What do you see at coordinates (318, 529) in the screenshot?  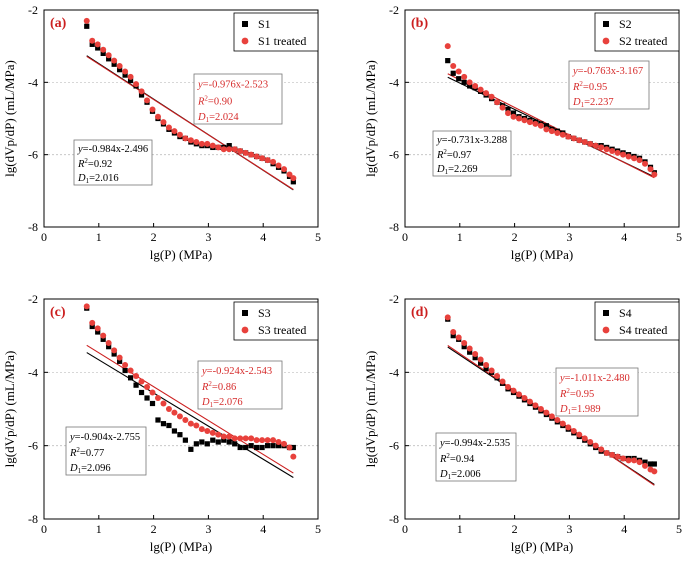 I see `x-tick-label: 5` at bounding box center [318, 529].